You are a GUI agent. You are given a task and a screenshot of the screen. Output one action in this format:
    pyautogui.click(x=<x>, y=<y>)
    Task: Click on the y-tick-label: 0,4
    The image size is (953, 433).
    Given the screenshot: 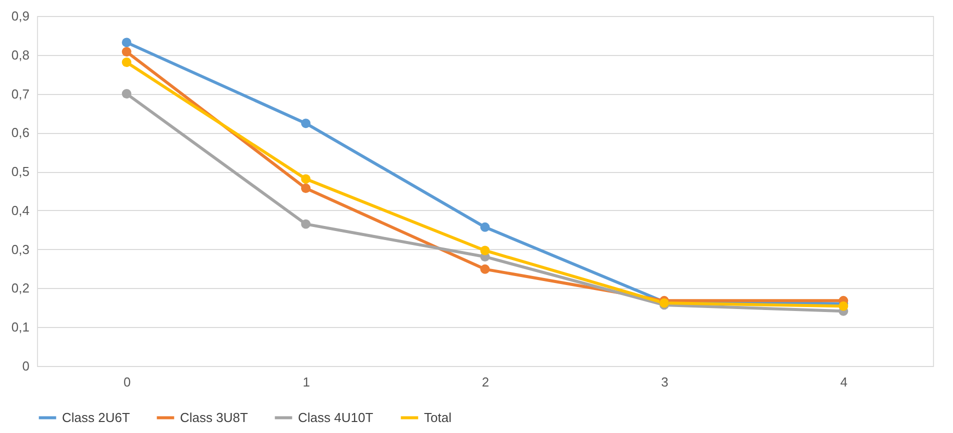 What is the action you would take?
    pyautogui.click(x=20, y=210)
    